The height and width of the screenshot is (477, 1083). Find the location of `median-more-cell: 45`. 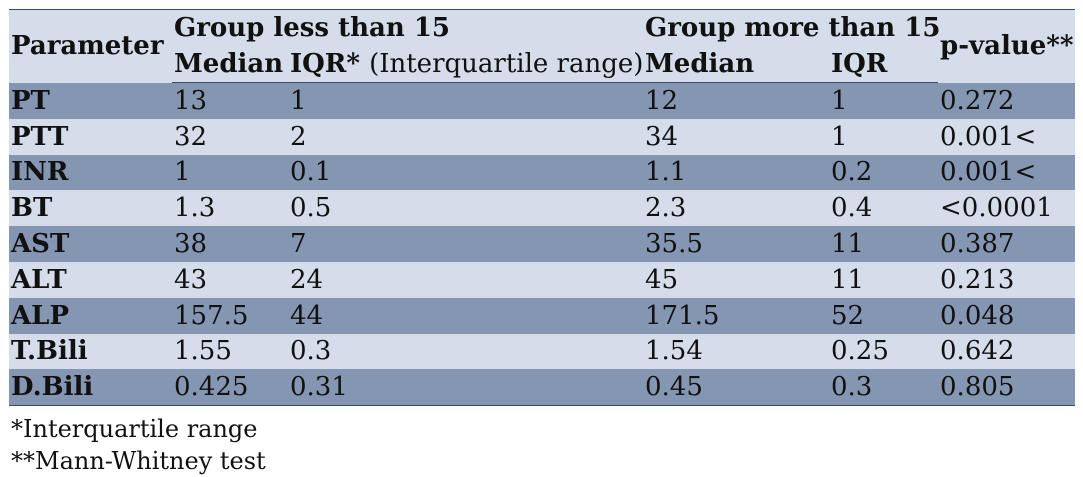

median-more-cell: 45 is located at coordinates (736, 279).